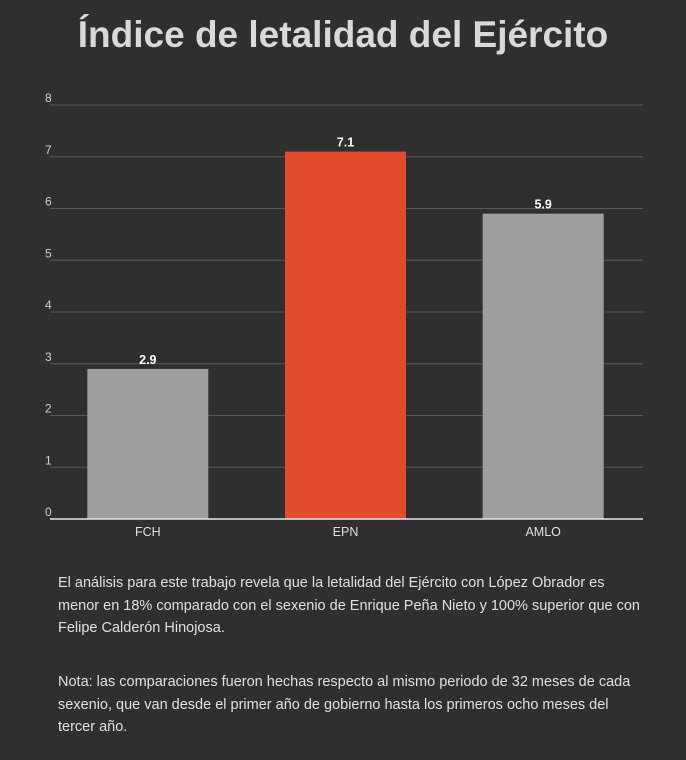  Describe the element at coordinates (48, 98) in the screenshot. I see `y-tick-label-8: 8` at that location.